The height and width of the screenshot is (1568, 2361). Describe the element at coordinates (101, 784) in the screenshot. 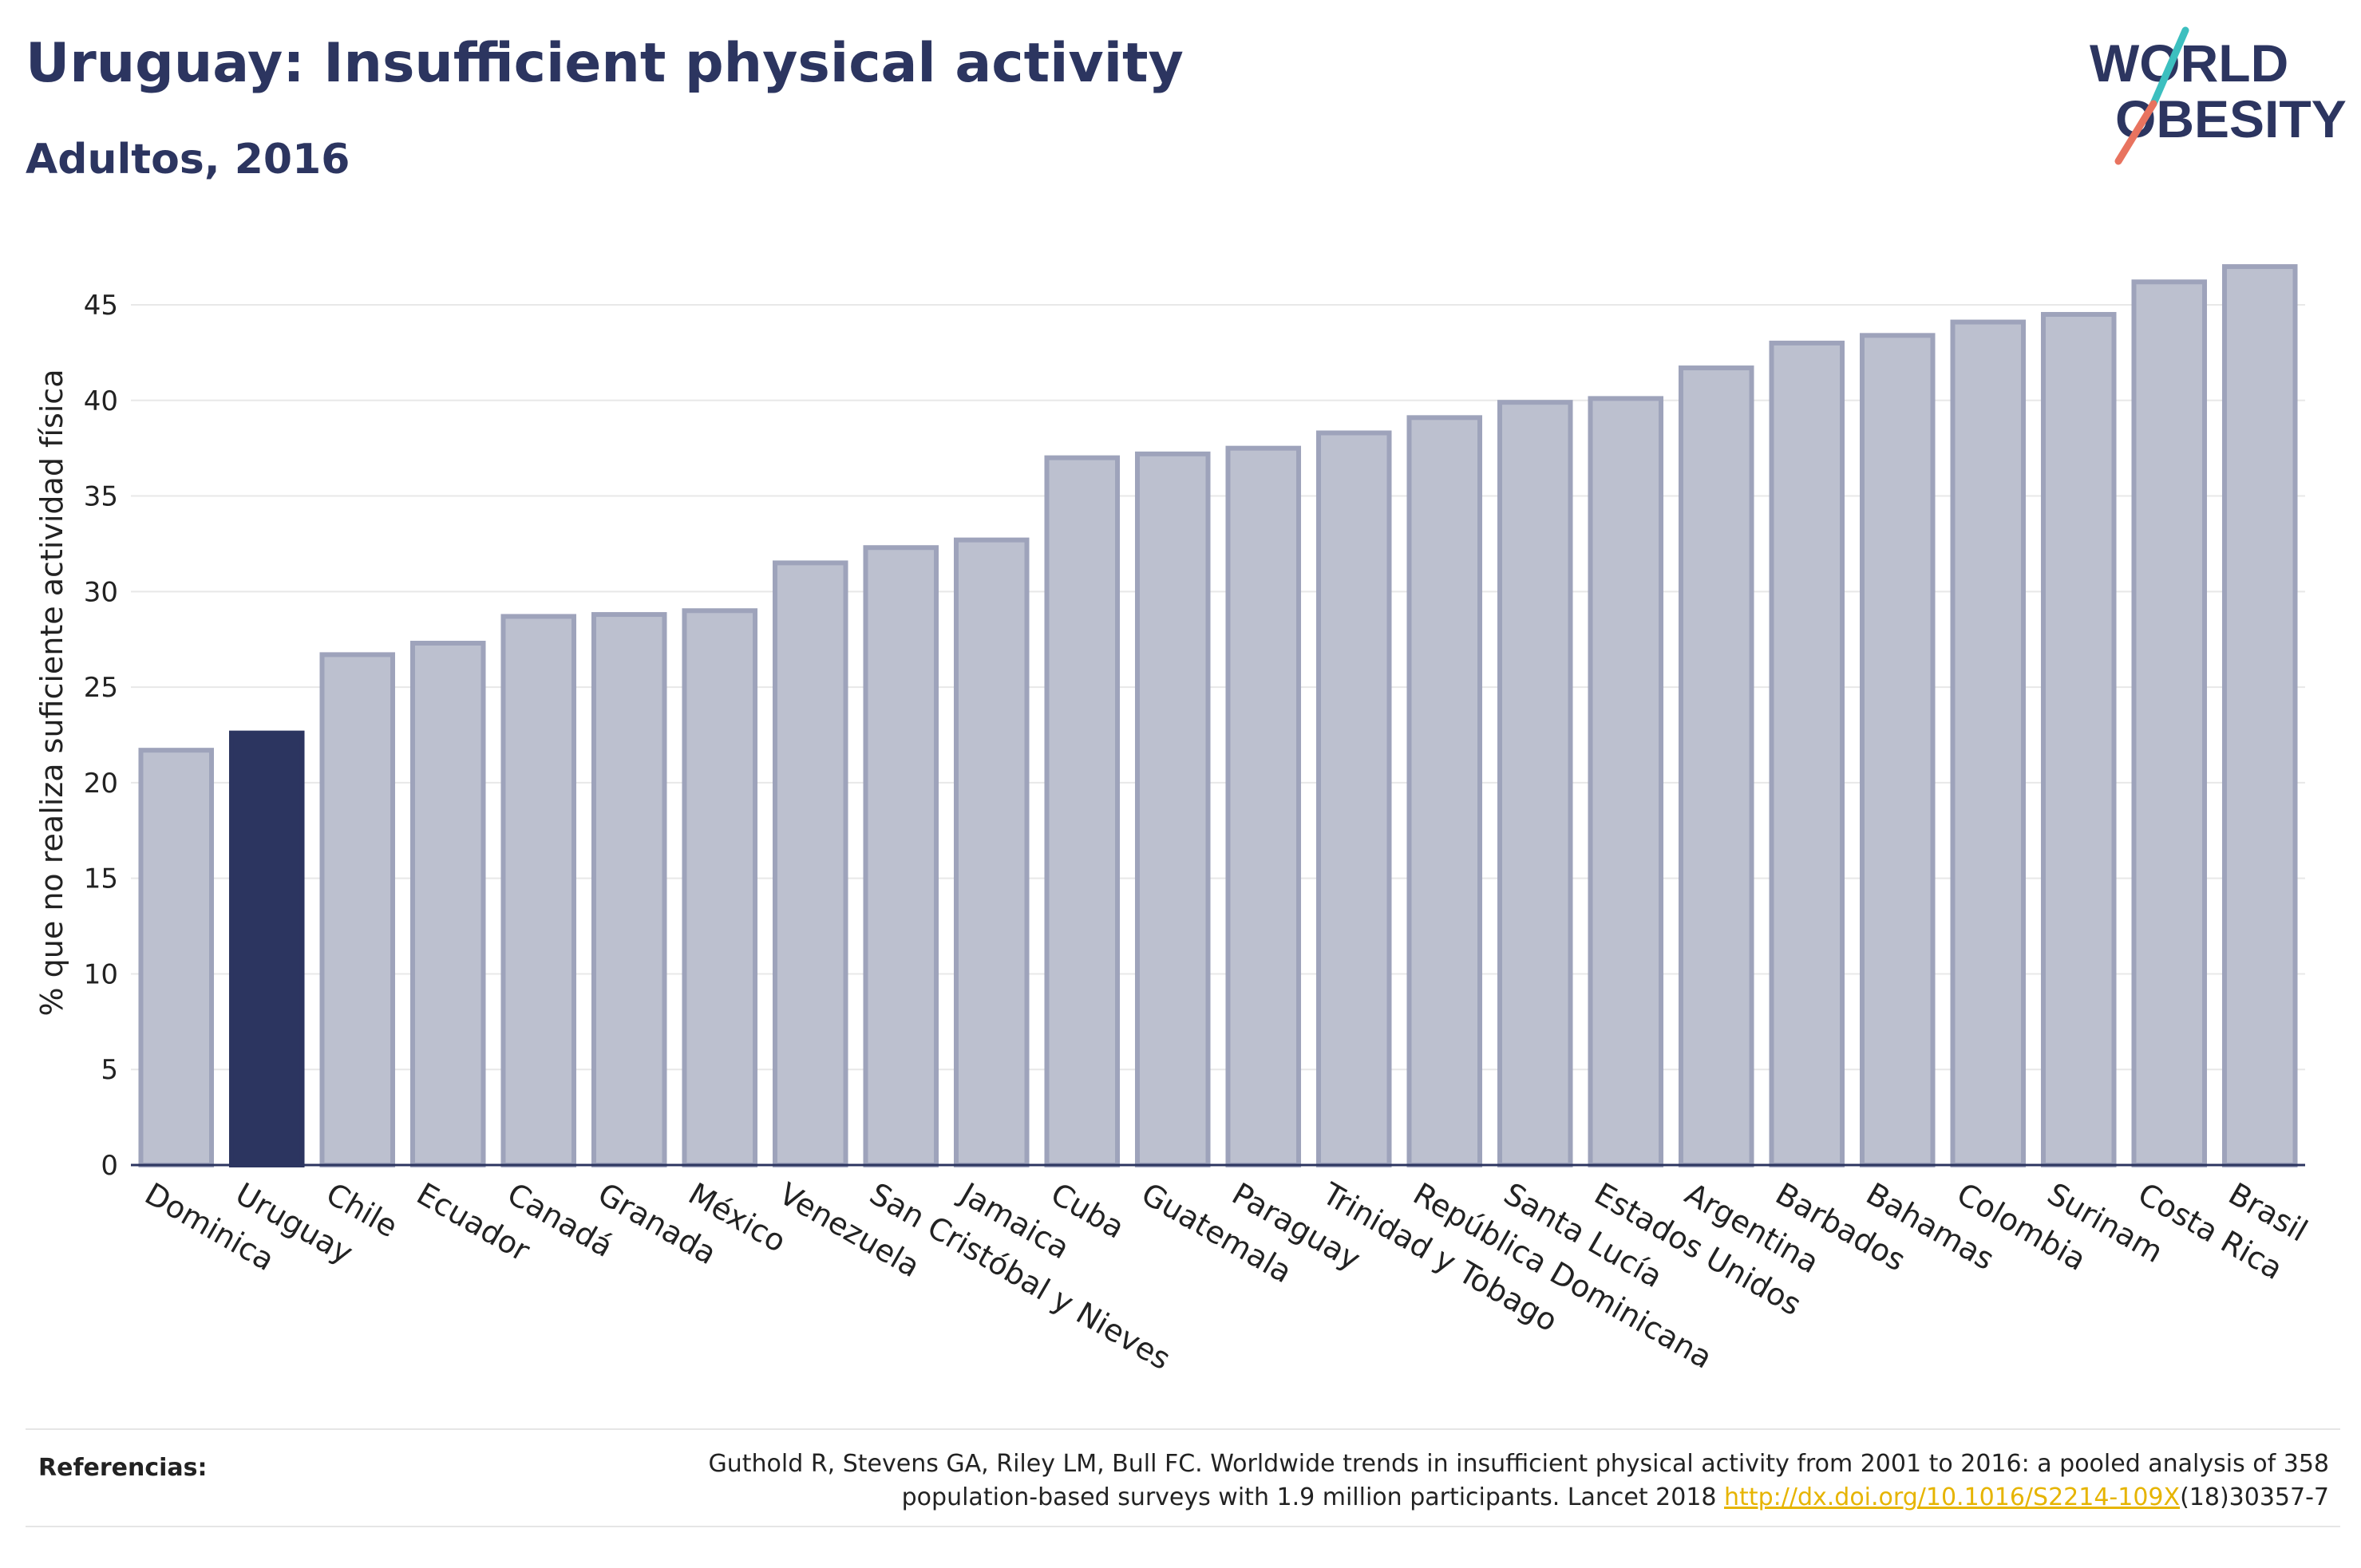

I see `y-tick-label: 20` at that location.